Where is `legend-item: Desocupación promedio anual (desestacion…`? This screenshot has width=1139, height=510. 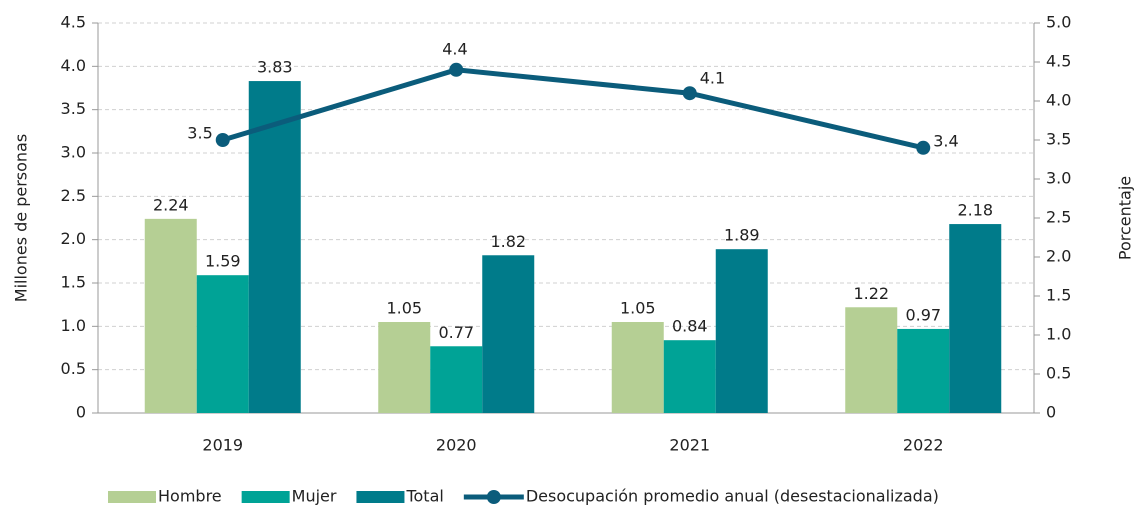
legend-item: Desocupación promedio anual (desestacion… is located at coordinates (701, 496).